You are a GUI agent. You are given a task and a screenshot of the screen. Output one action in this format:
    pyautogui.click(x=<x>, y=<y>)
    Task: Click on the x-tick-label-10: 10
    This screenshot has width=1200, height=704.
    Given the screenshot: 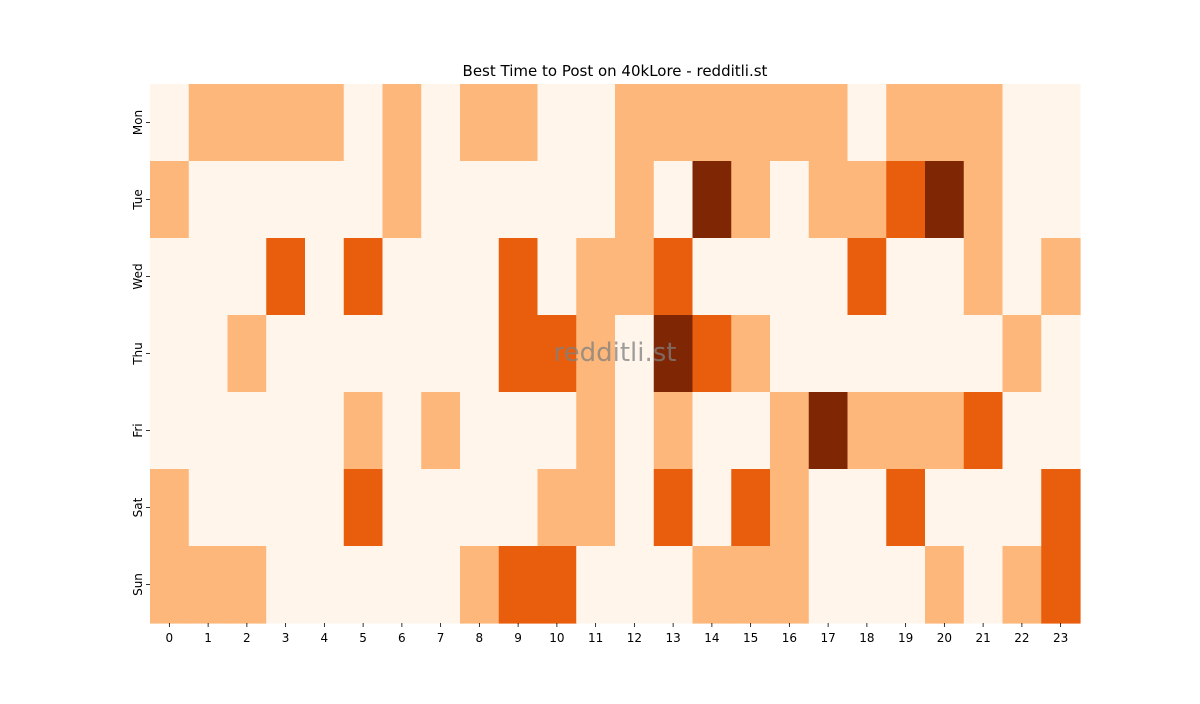 What is the action you would take?
    pyautogui.click(x=556, y=638)
    